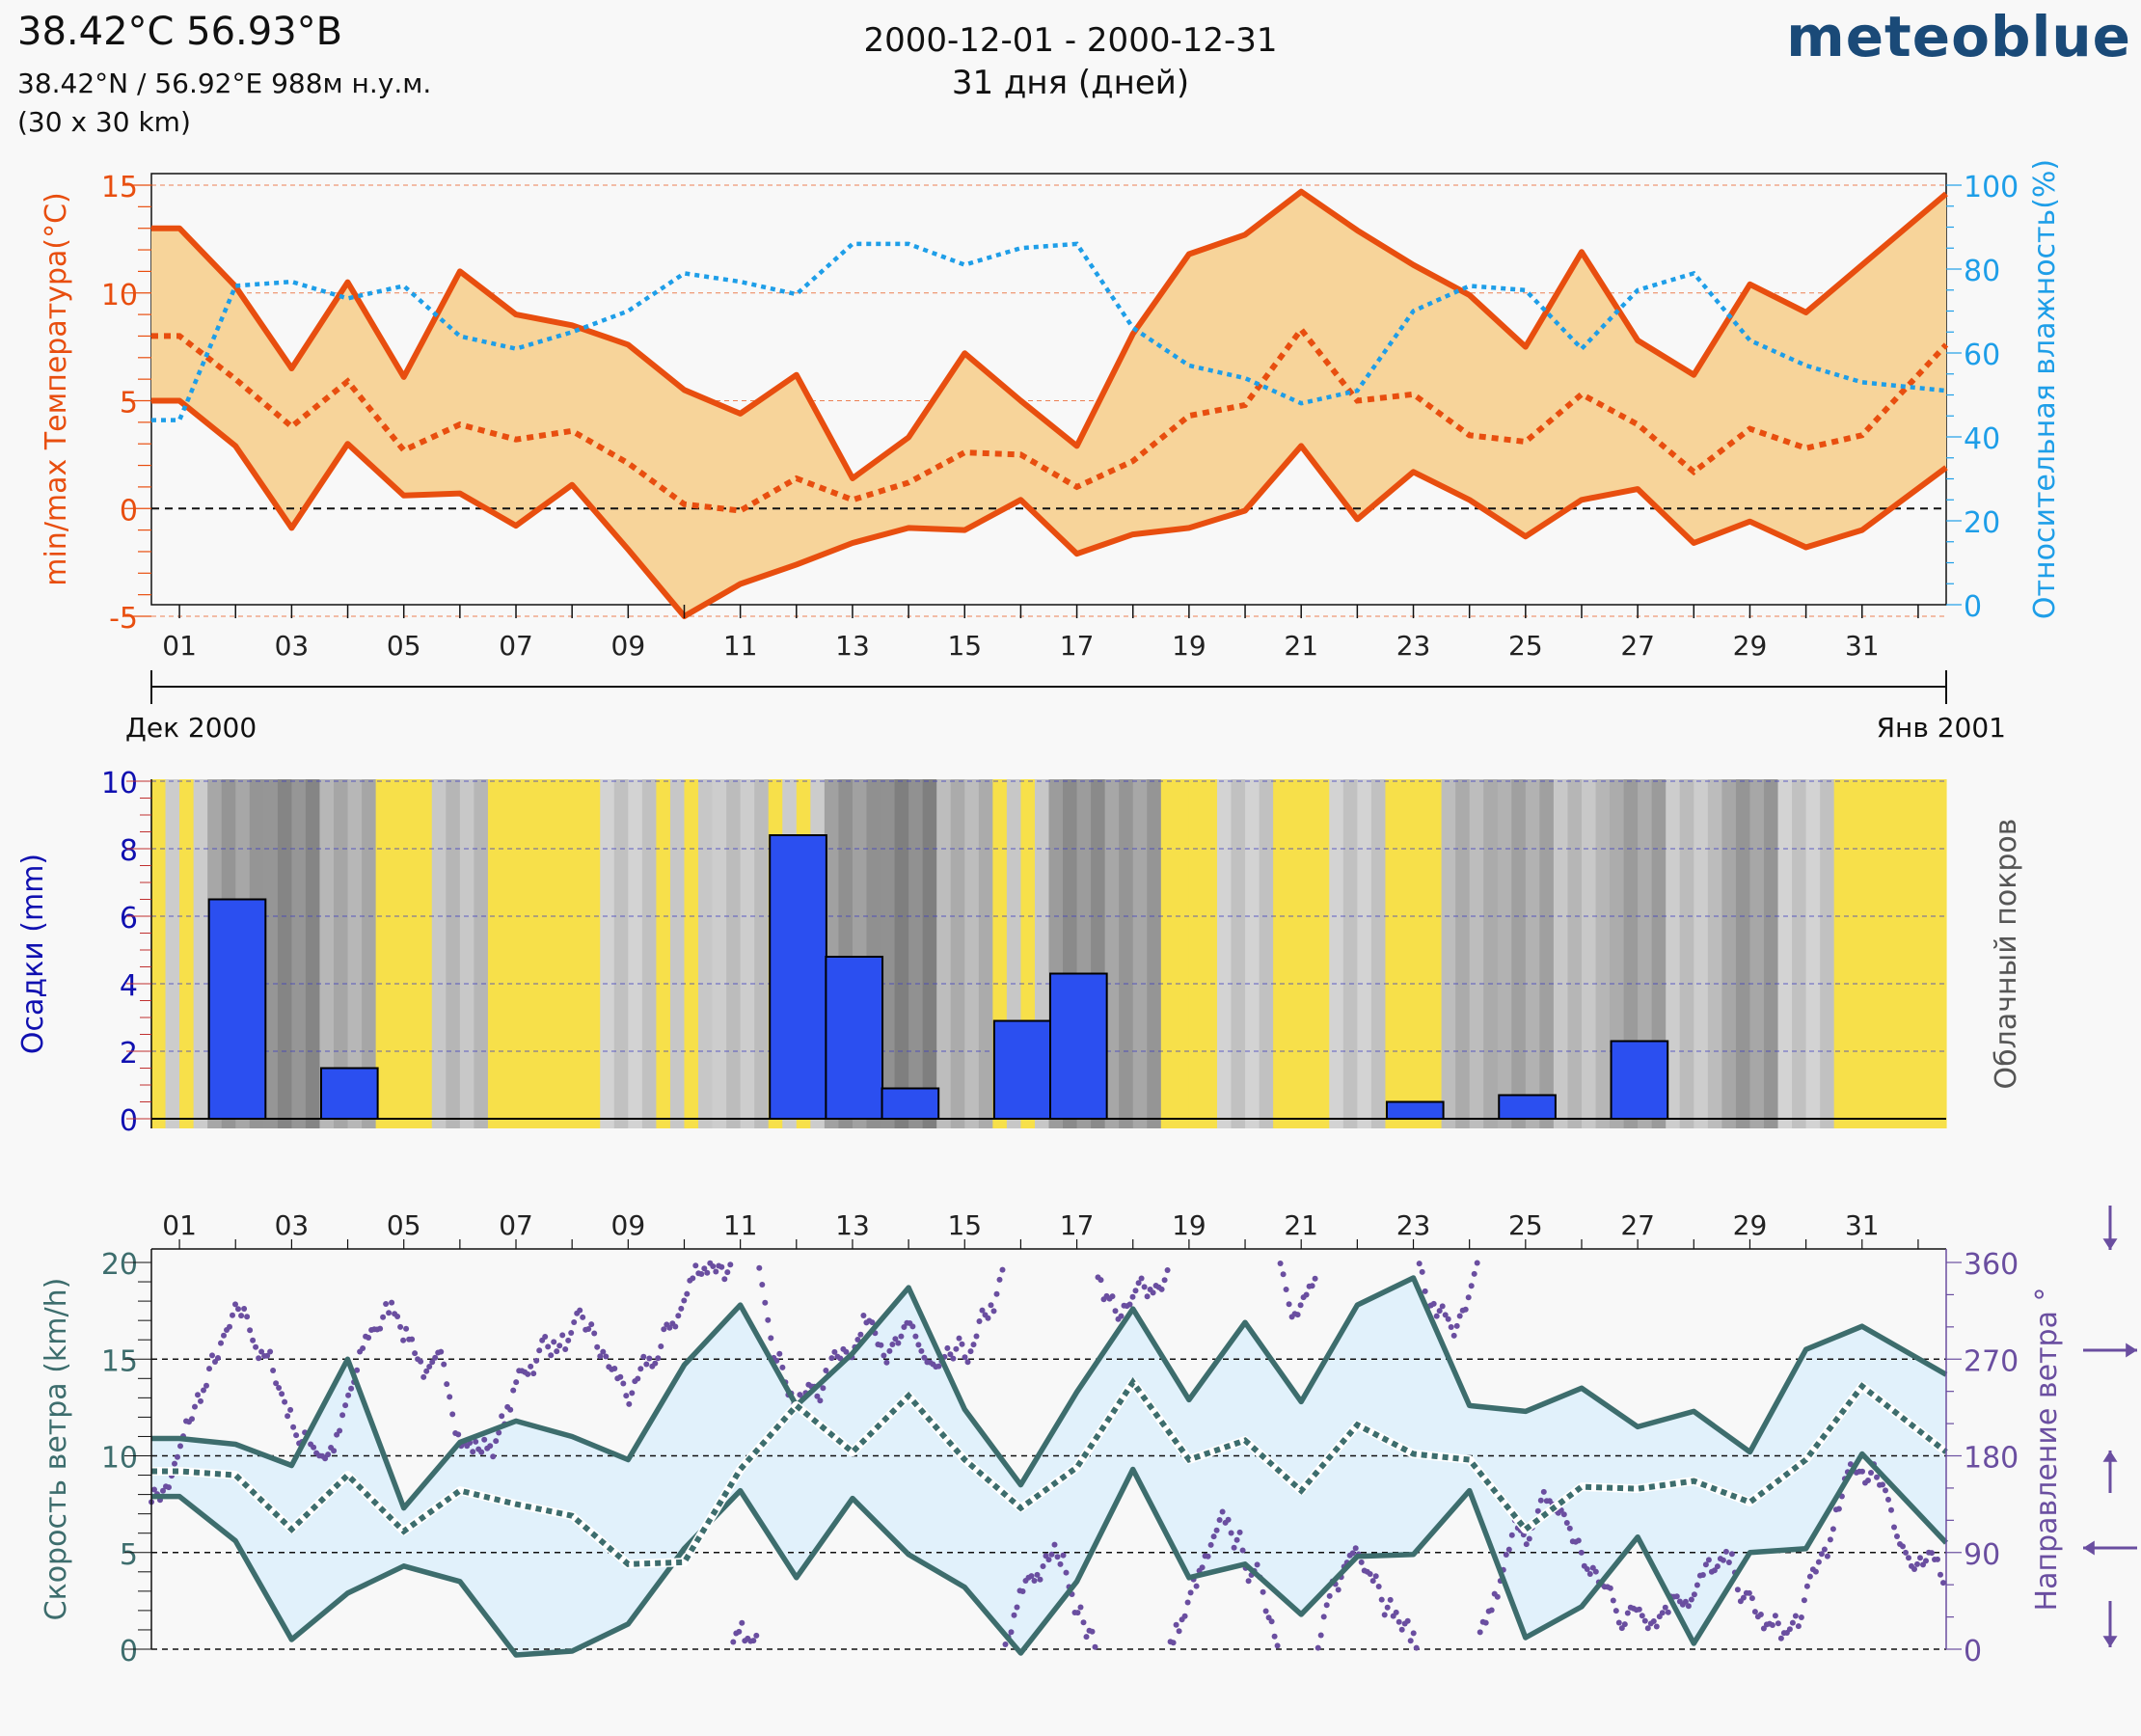 The width and height of the screenshot is (2141, 1736). What do you see at coordinates (628, 1225) in the screenshot?
I see `wind-day-tick-label: 09` at bounding box center [628, 1225].